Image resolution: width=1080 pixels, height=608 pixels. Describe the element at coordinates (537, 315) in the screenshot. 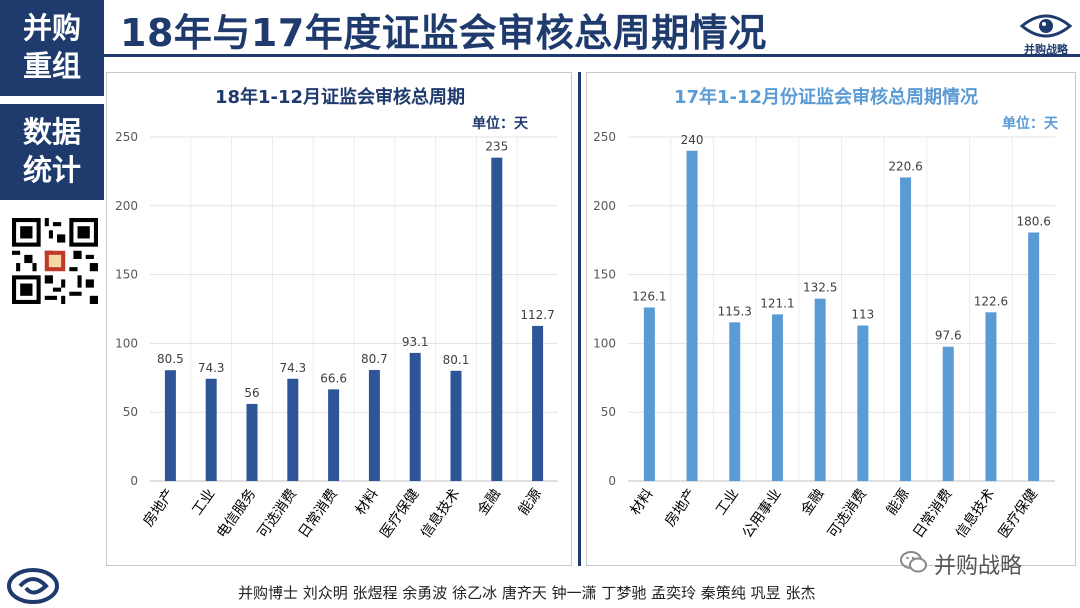

I see `data-label: 112.7` at that location.